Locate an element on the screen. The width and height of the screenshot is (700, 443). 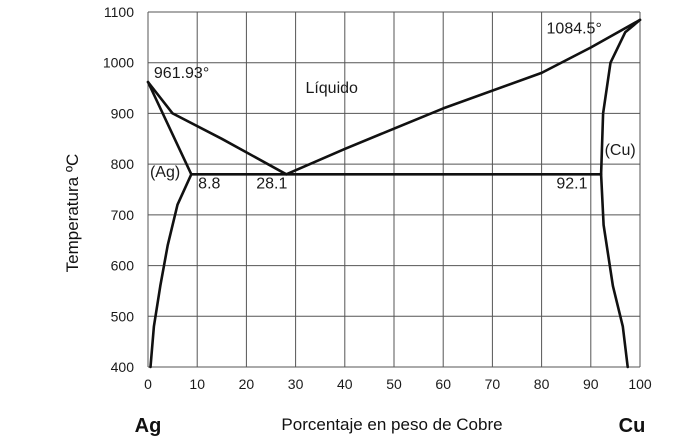
x-tick-label: 30 is located at coordinates (296, 384).